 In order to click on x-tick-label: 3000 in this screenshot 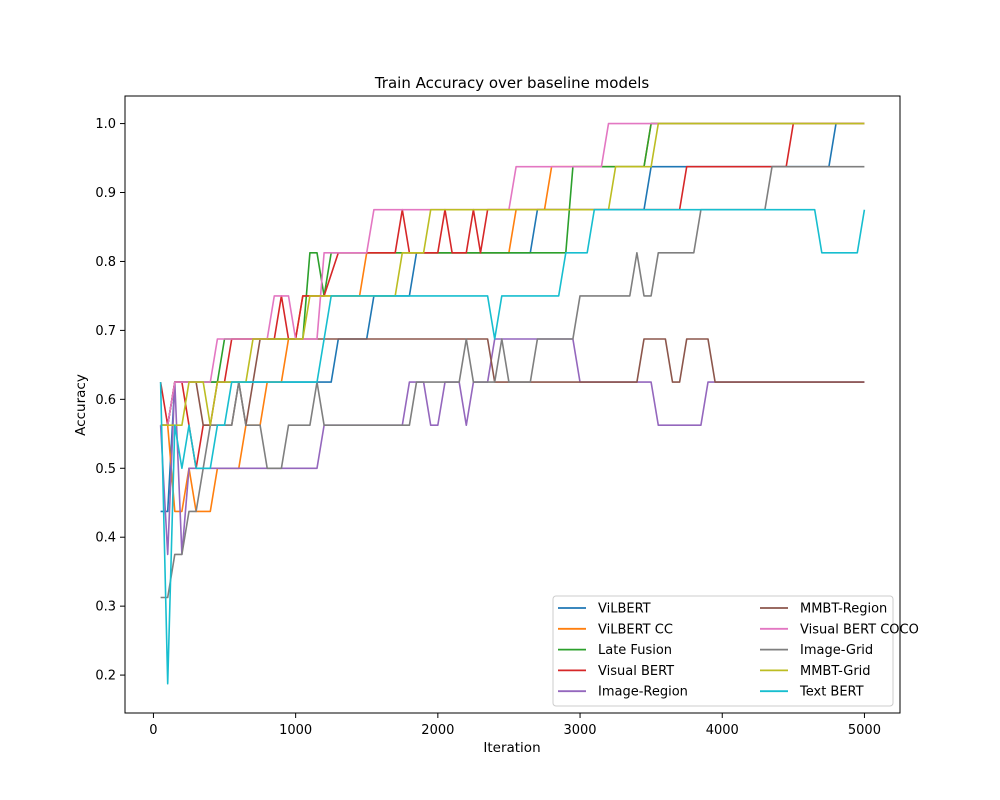, I will do `click(579, 730)`.